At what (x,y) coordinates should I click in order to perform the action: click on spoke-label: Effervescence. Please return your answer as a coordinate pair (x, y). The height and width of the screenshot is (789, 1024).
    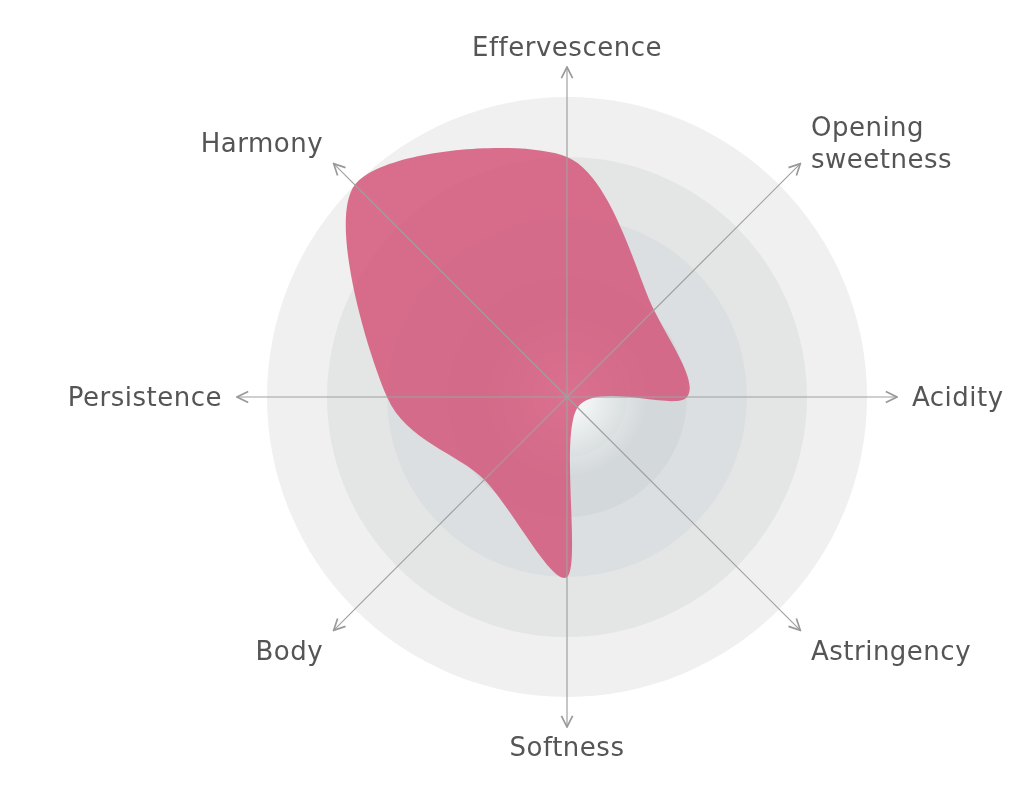
    Looking at the image, I should click on (567, 47).